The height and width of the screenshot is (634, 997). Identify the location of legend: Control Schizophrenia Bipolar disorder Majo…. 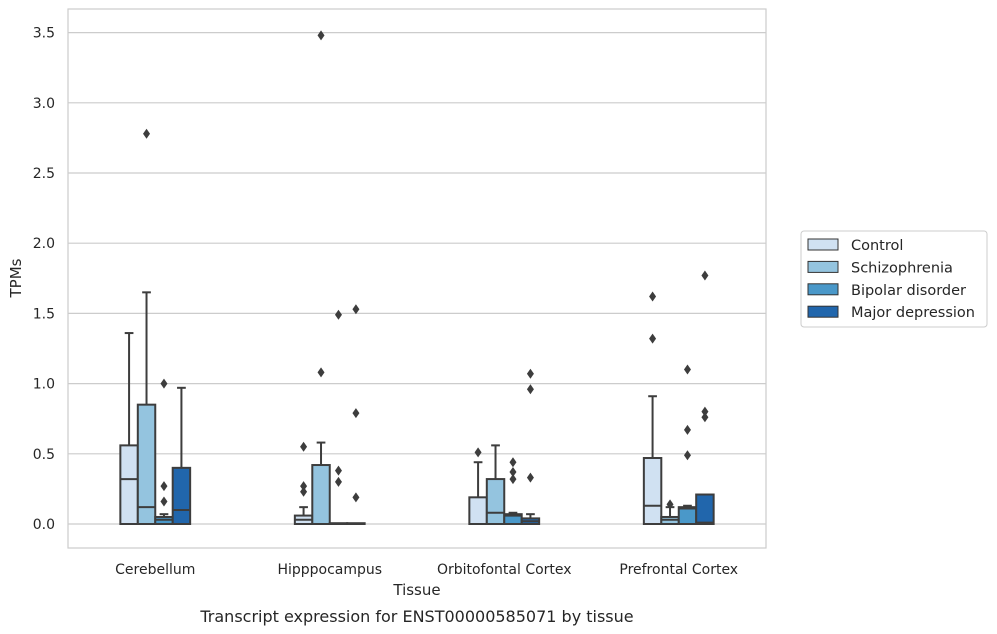
(894, 279).